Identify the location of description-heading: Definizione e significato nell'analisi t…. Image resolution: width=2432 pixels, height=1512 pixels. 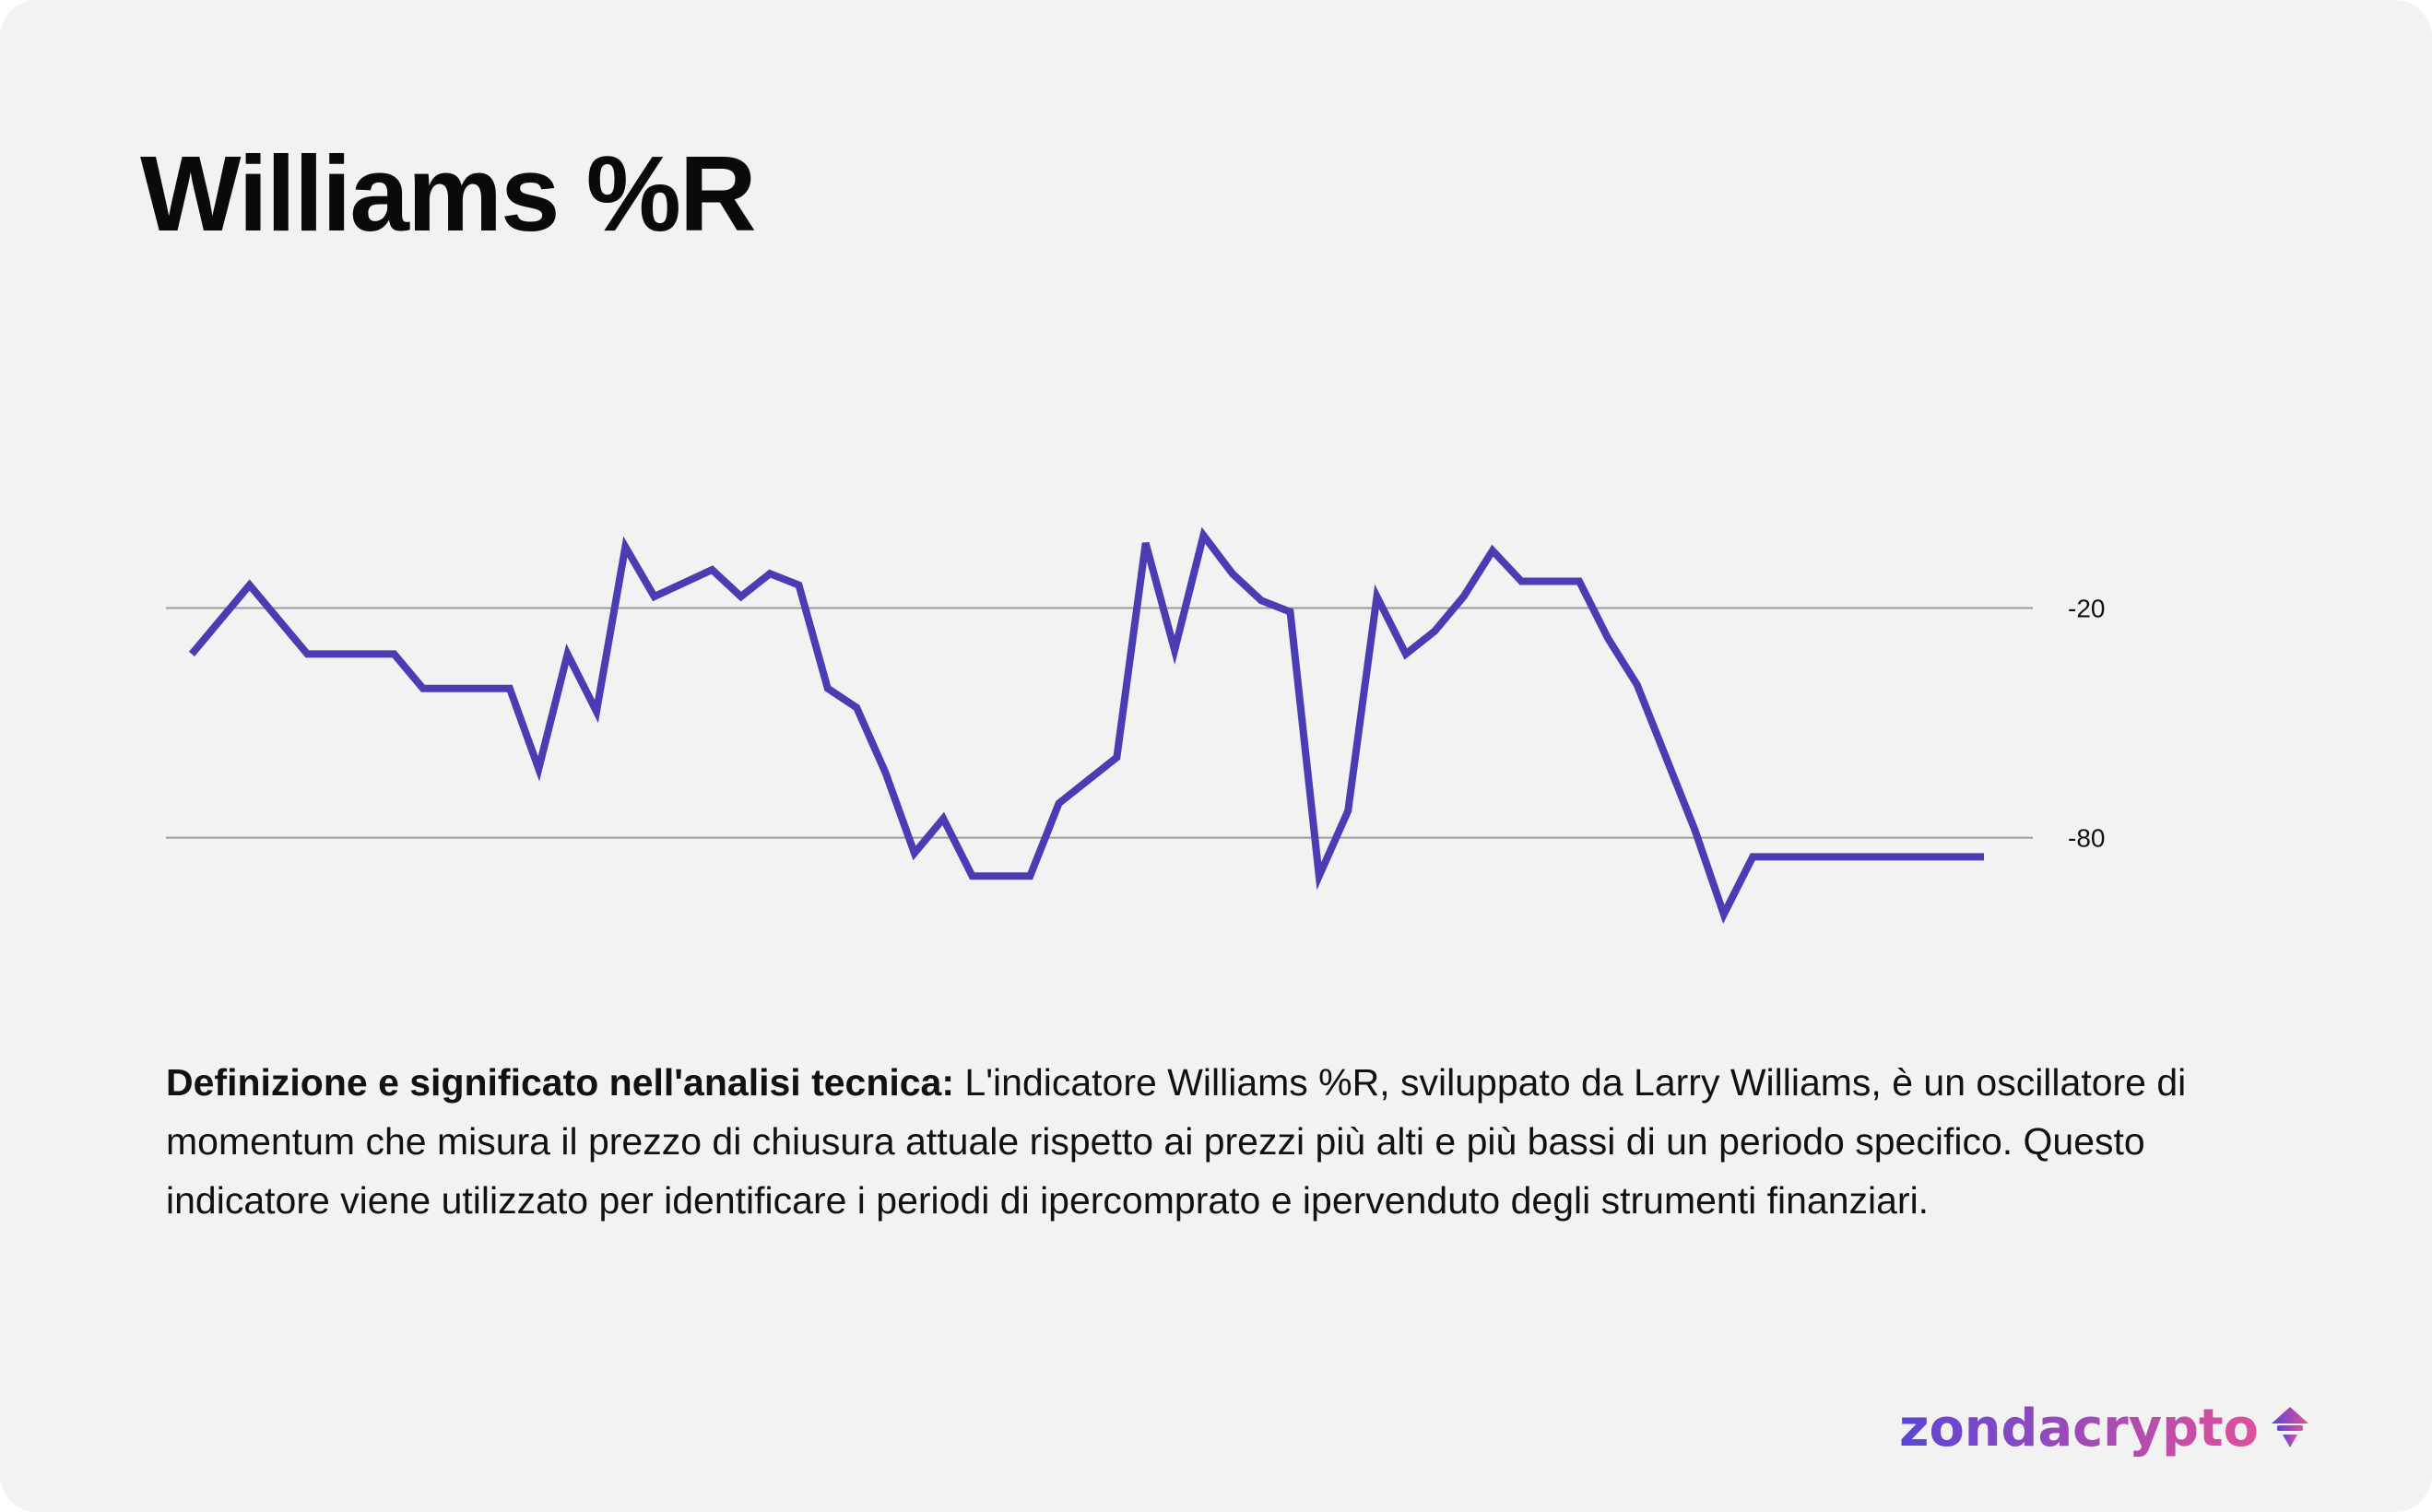
(560, 1082).